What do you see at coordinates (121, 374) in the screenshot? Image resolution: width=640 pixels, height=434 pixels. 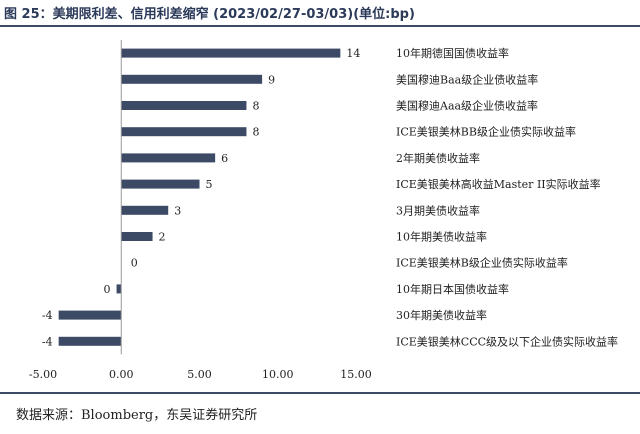 I see `x-tick-label: 0.00` at bounding box center [121, 374].